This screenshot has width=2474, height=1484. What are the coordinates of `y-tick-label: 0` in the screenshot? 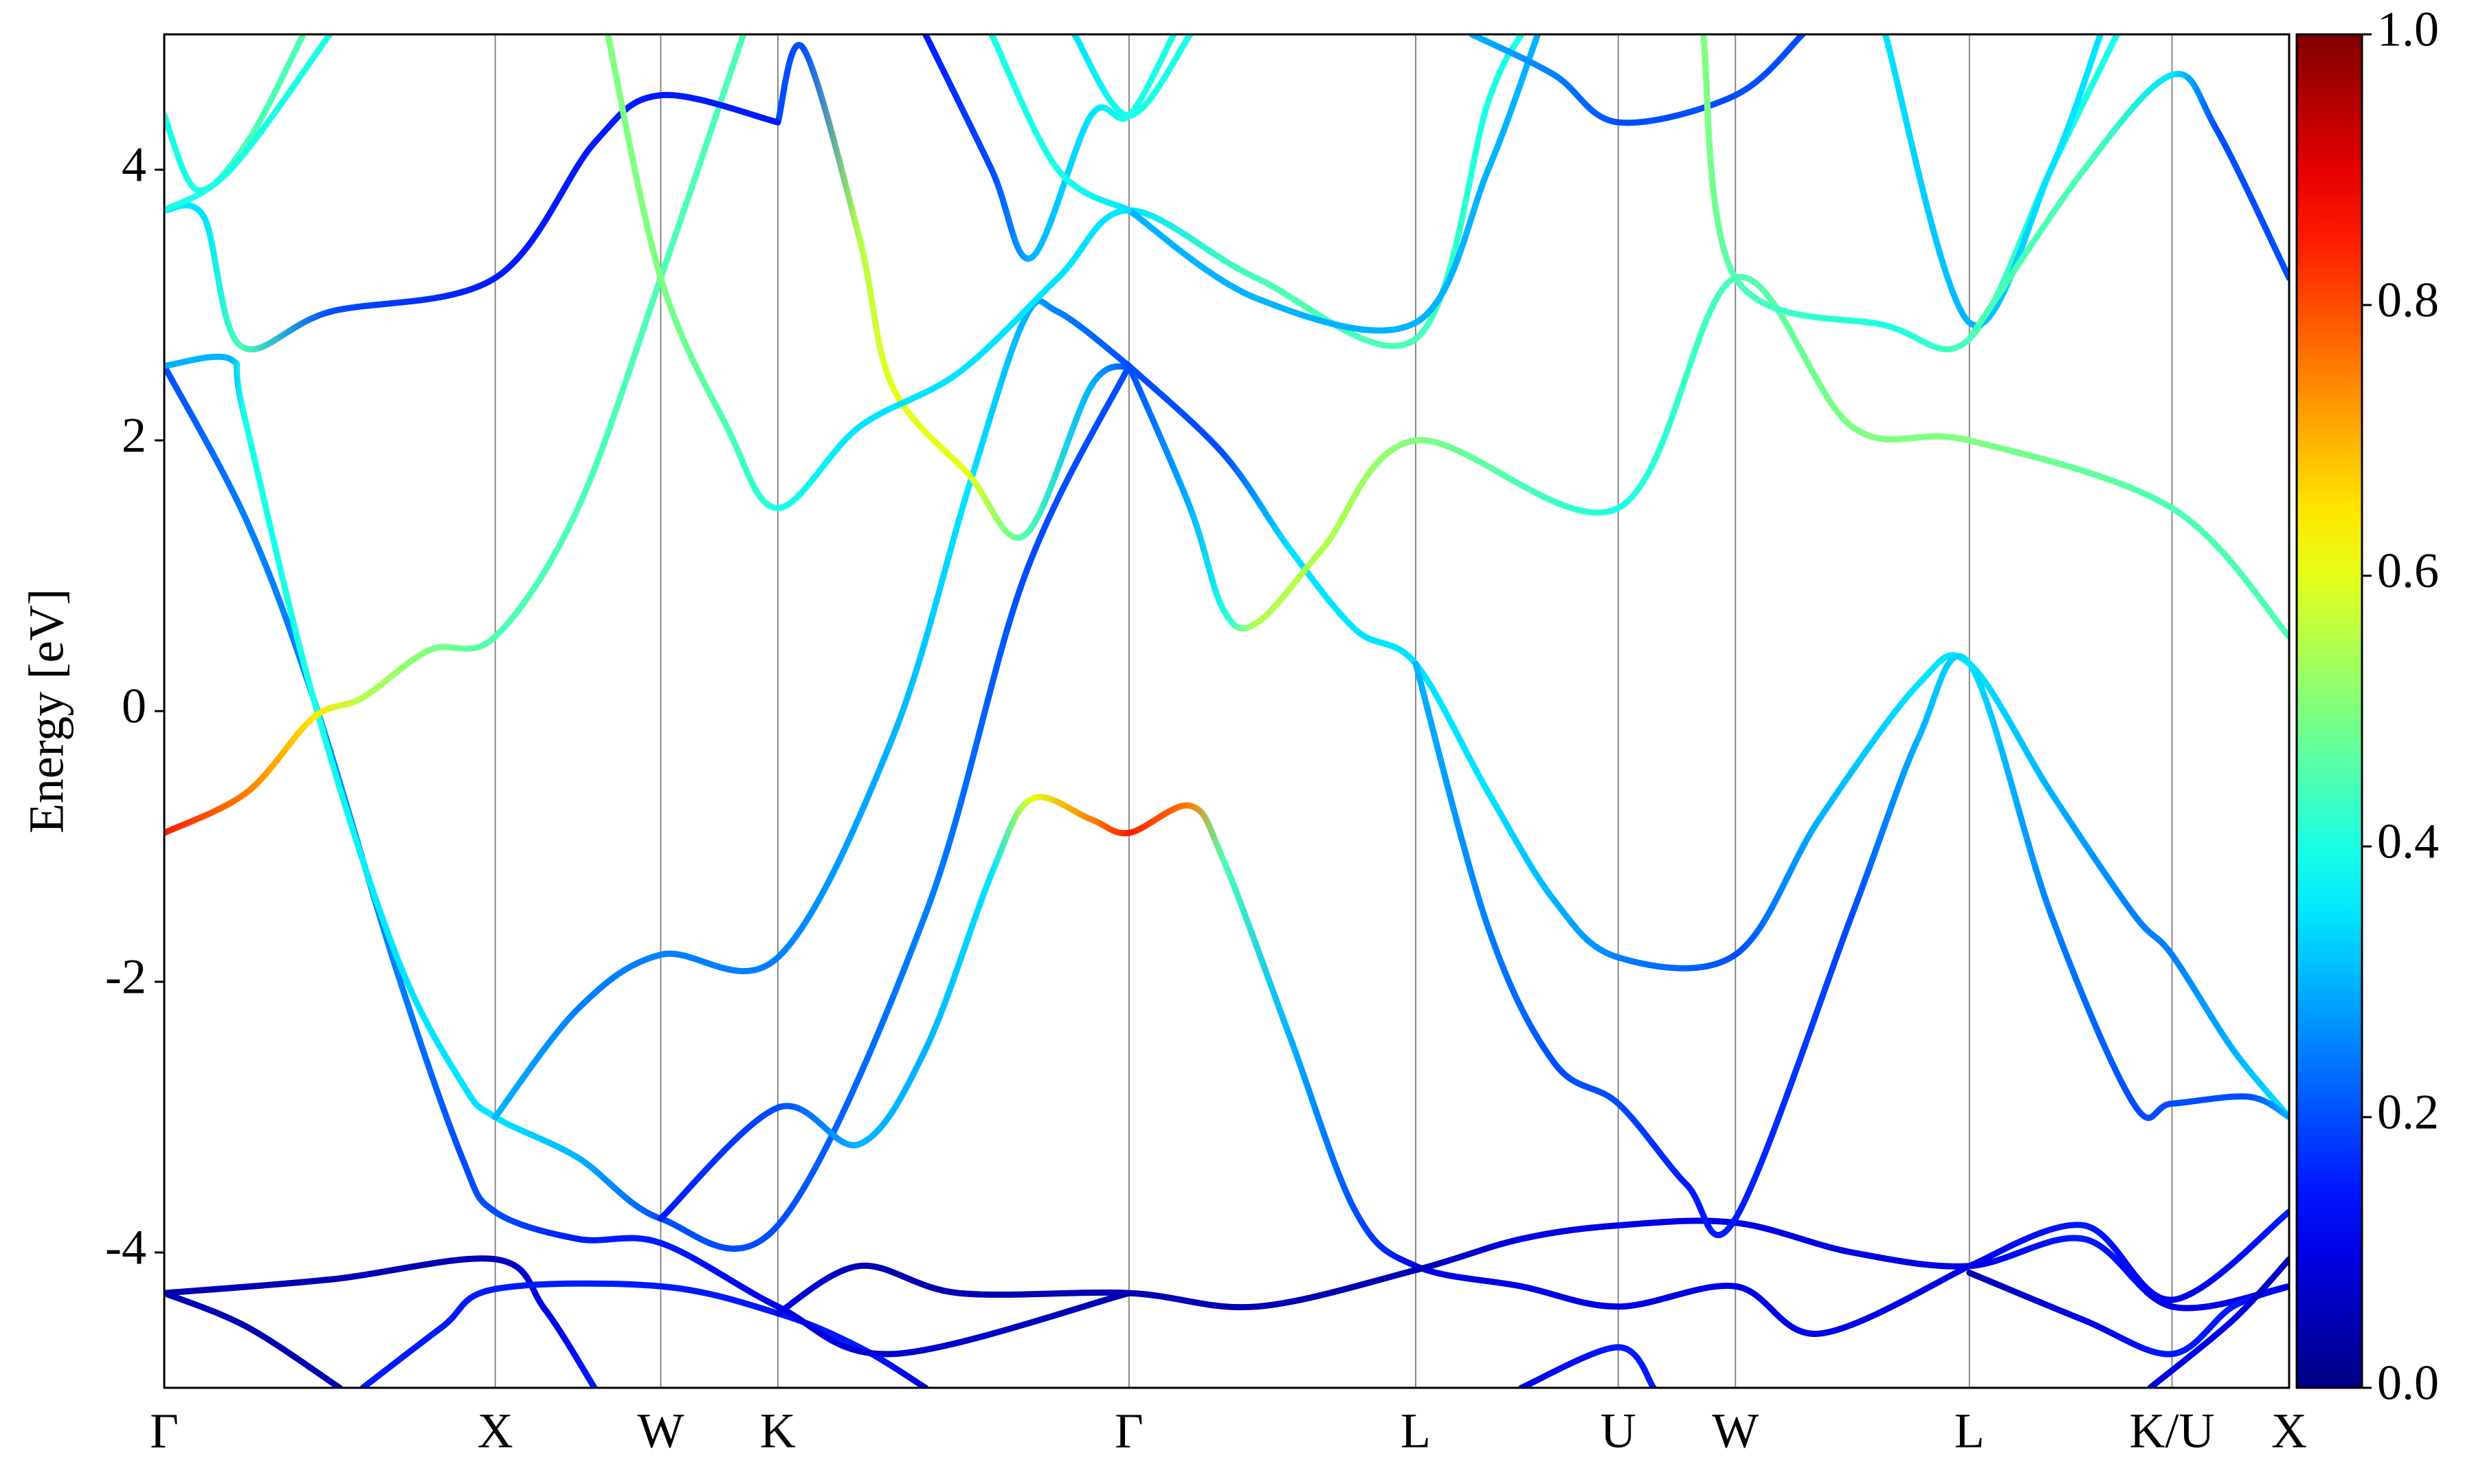 It's located at (134, 706).